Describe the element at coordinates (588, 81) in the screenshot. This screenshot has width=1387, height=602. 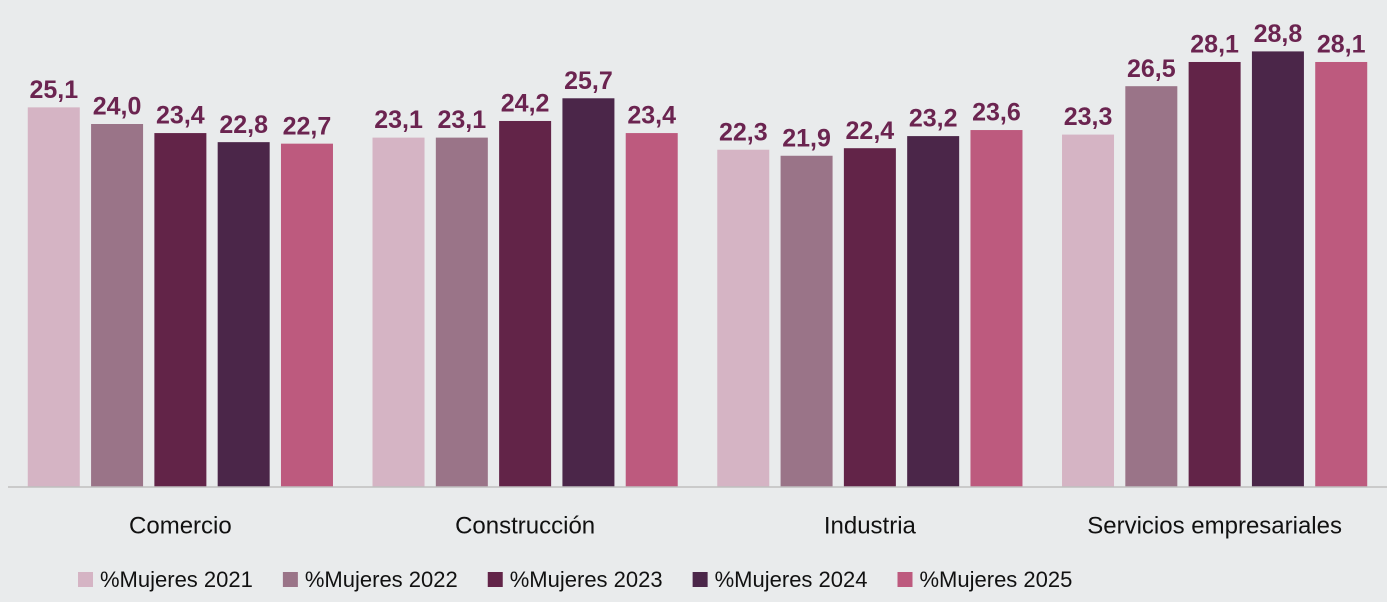
I see `value-label: 25,7` at that location.